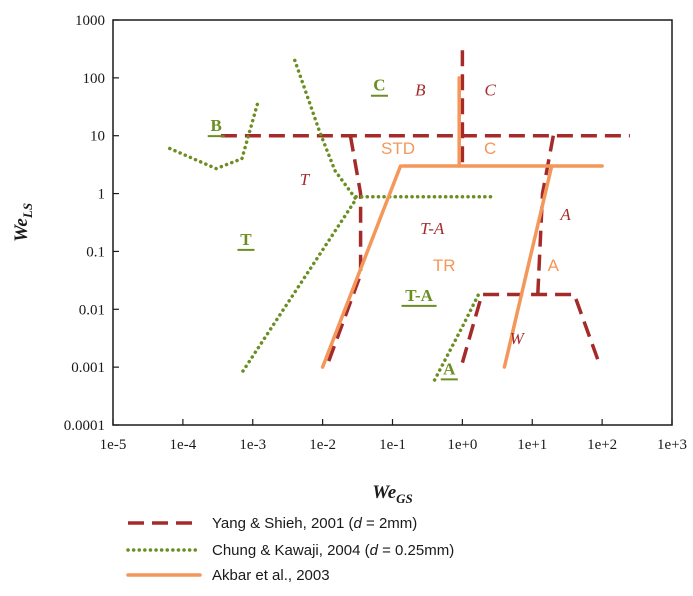 The width and height of the screenshot is (693, 596). I want to click on x-tick-label: 1e-4, so click(183, 445).